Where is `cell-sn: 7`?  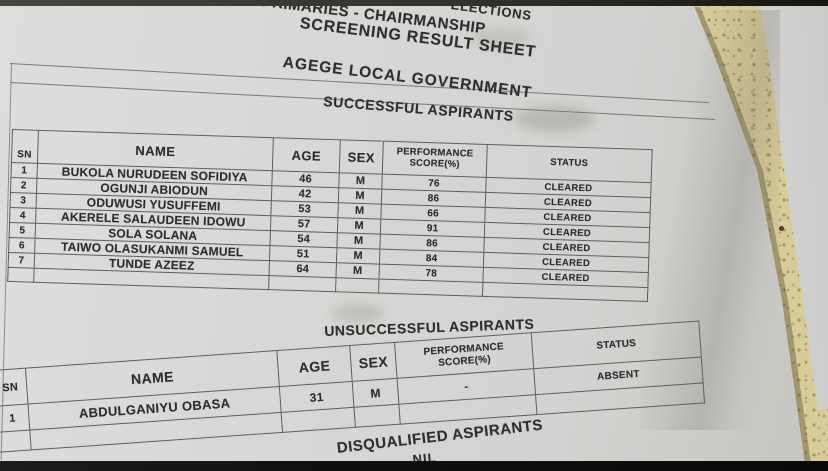 cell-sn: 7 is located at coordinates (21, 260).